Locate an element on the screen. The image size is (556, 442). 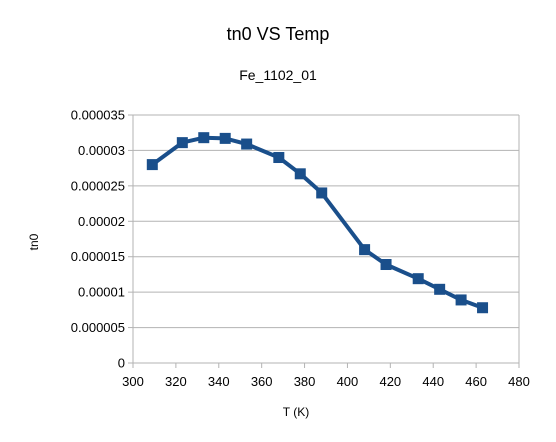
x-tick-label: 300 is located at coordinates (133, 381).